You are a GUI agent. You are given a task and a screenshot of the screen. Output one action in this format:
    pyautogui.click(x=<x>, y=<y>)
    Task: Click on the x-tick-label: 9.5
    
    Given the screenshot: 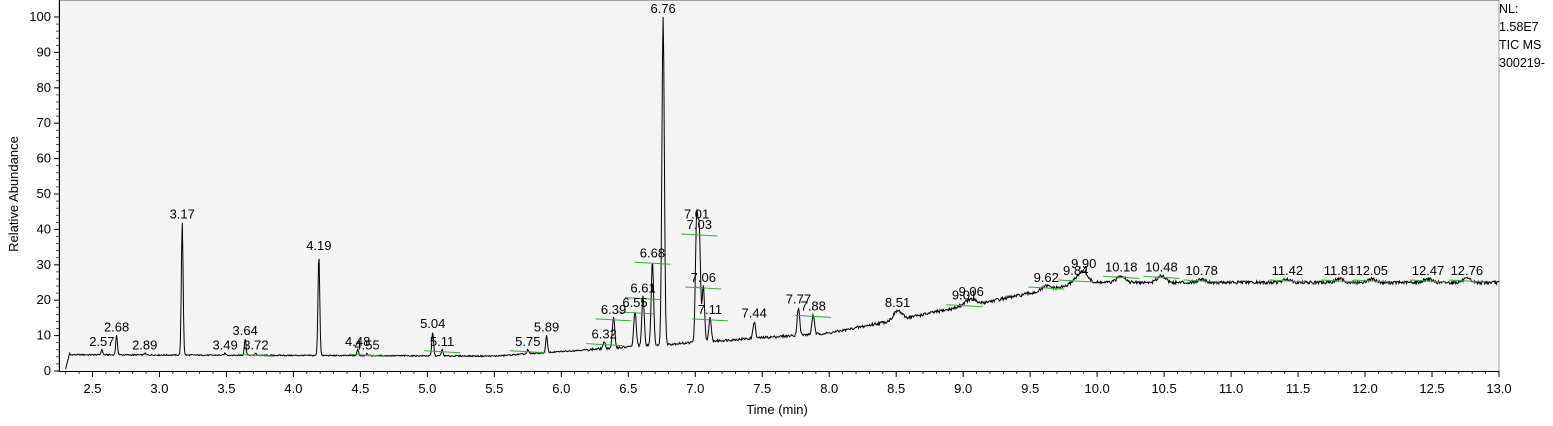 What is the action you would take?
    pyautogui.click(x=1030, y=388)
    